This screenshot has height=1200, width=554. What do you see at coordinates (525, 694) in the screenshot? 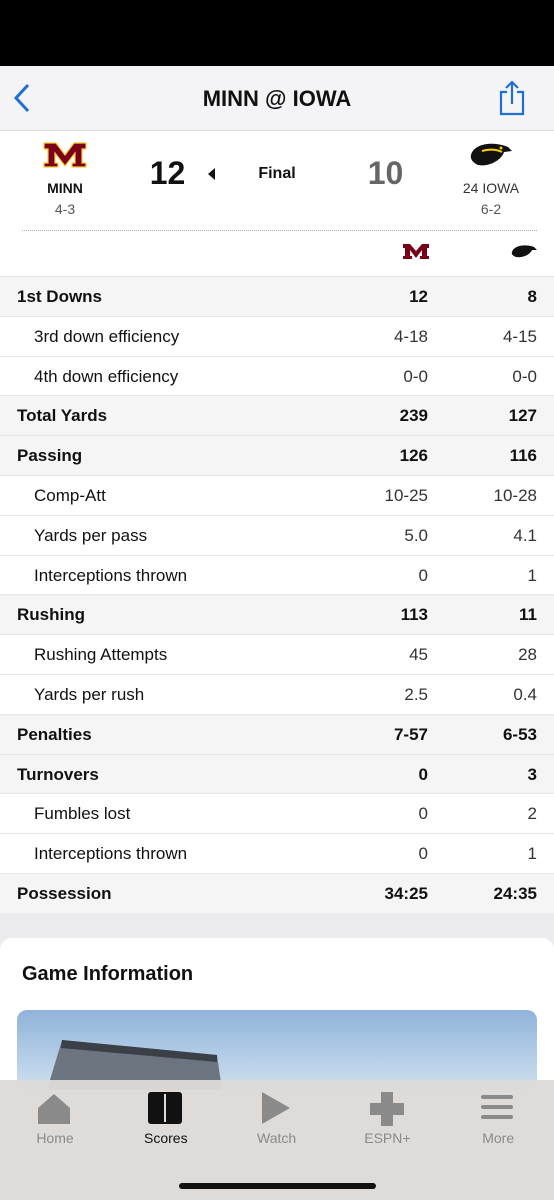
I see `home-value: 0.4` at bounding box center [525, 694].